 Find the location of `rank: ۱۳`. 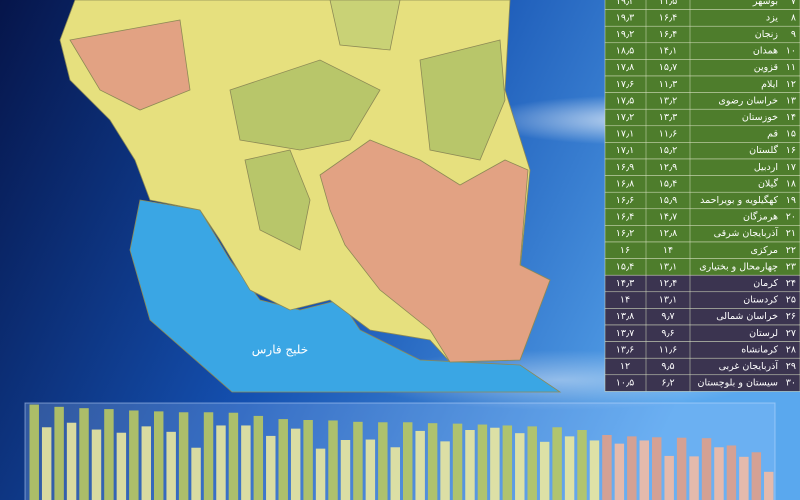

rank: ۱۳ is located at coordinates (791, 100).